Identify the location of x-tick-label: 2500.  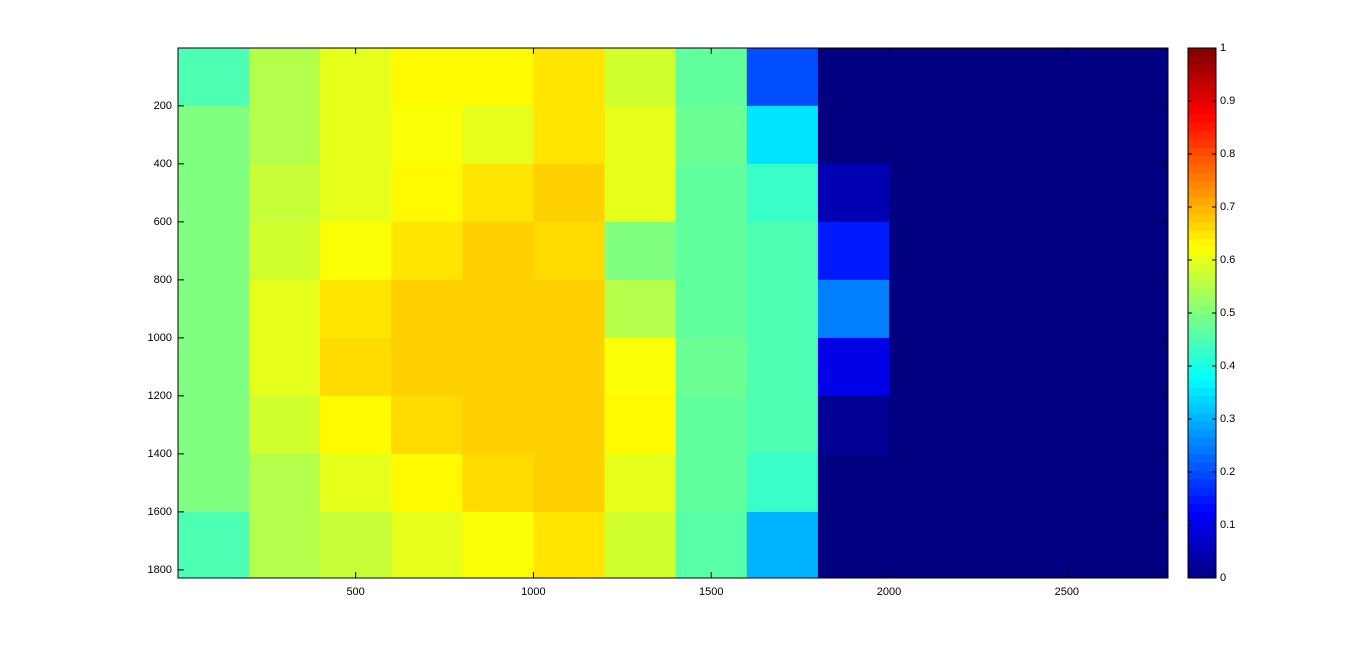
(1067, 592).